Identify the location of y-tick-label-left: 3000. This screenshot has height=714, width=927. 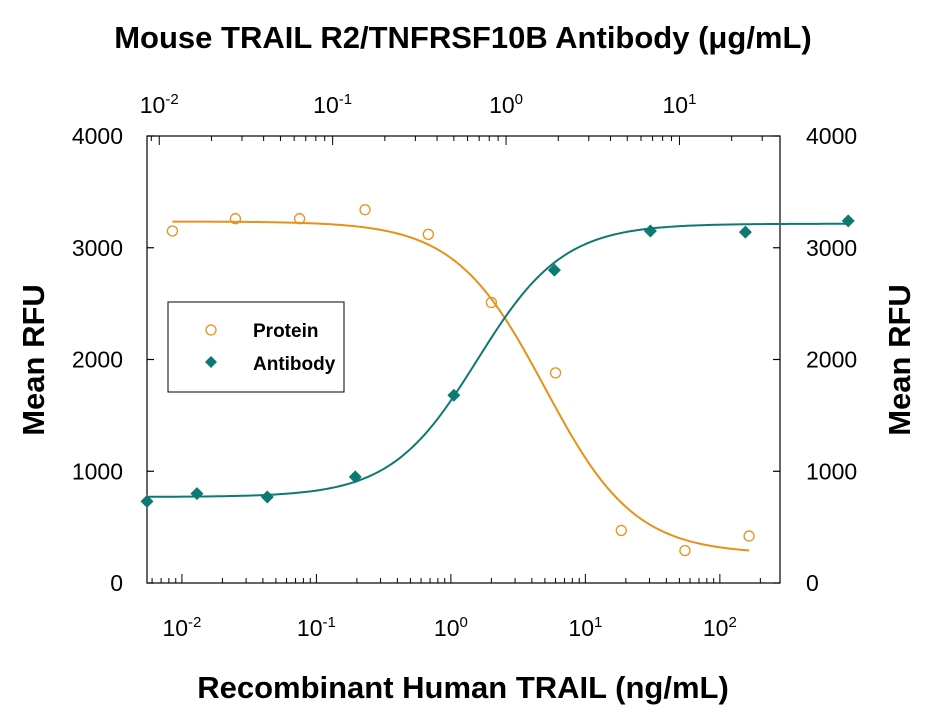
(97, 248).